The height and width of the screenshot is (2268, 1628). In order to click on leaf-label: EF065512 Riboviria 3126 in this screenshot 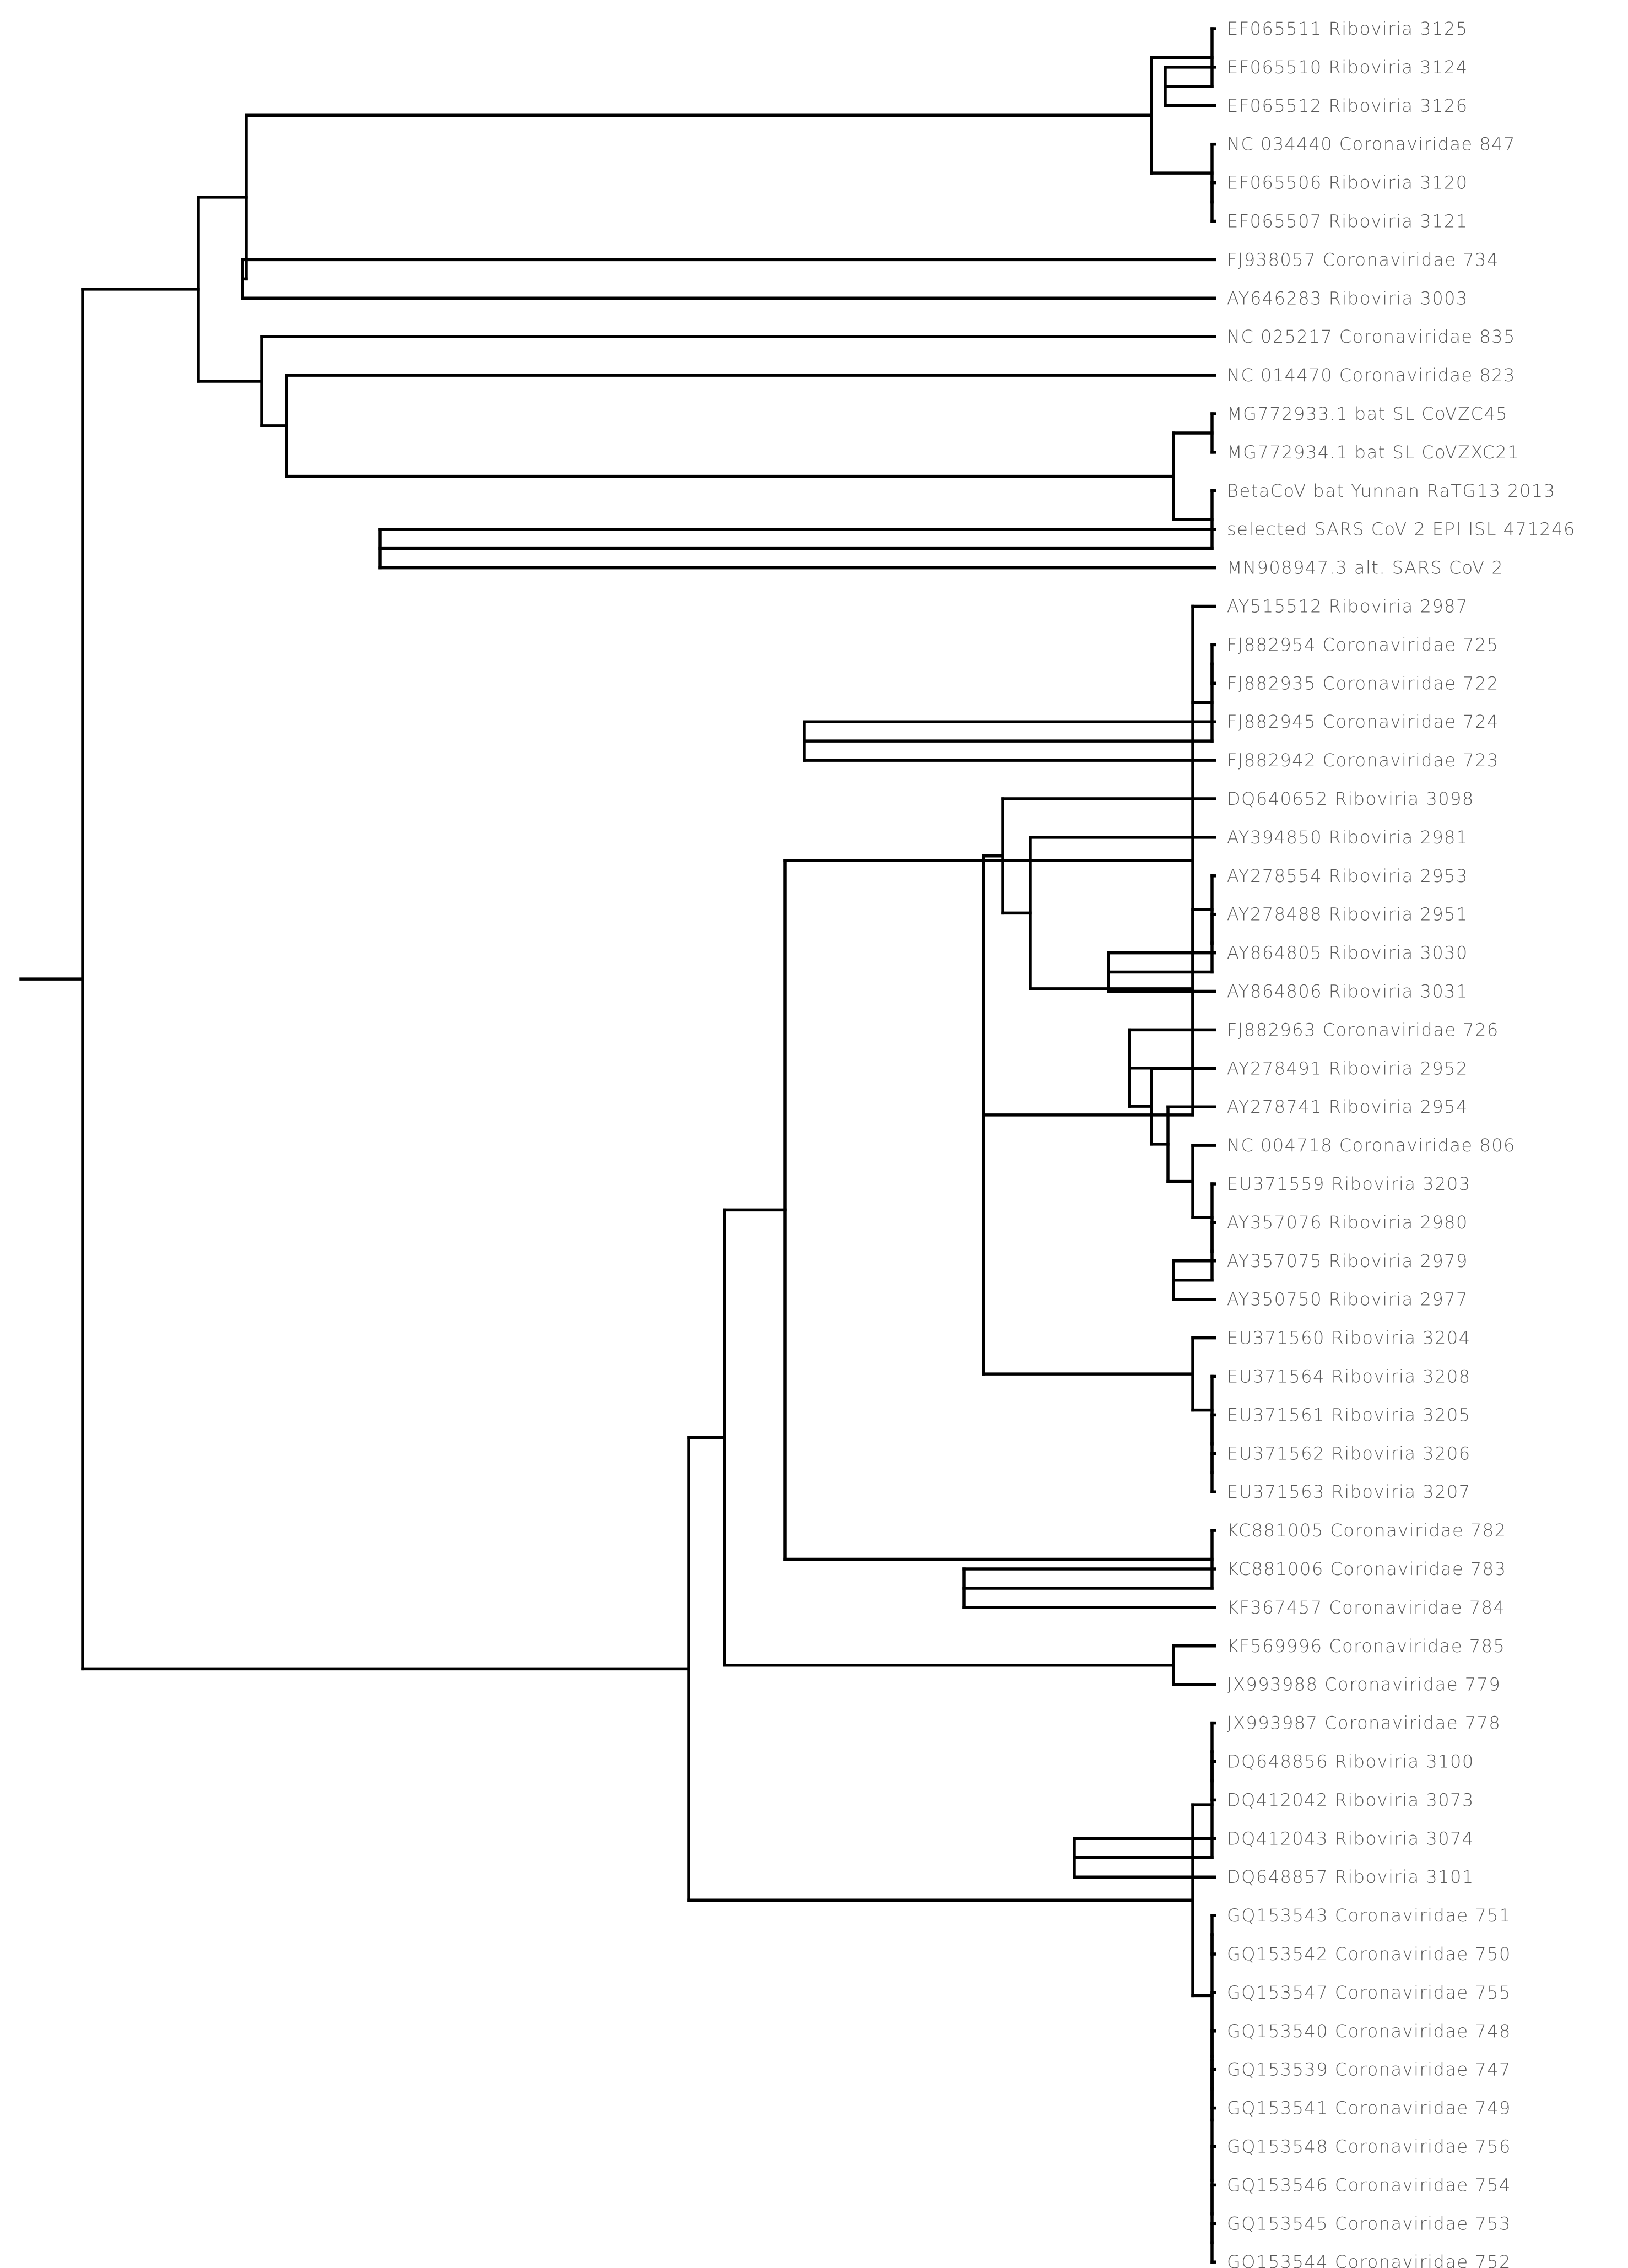, I will do `click(1347, 105)`.